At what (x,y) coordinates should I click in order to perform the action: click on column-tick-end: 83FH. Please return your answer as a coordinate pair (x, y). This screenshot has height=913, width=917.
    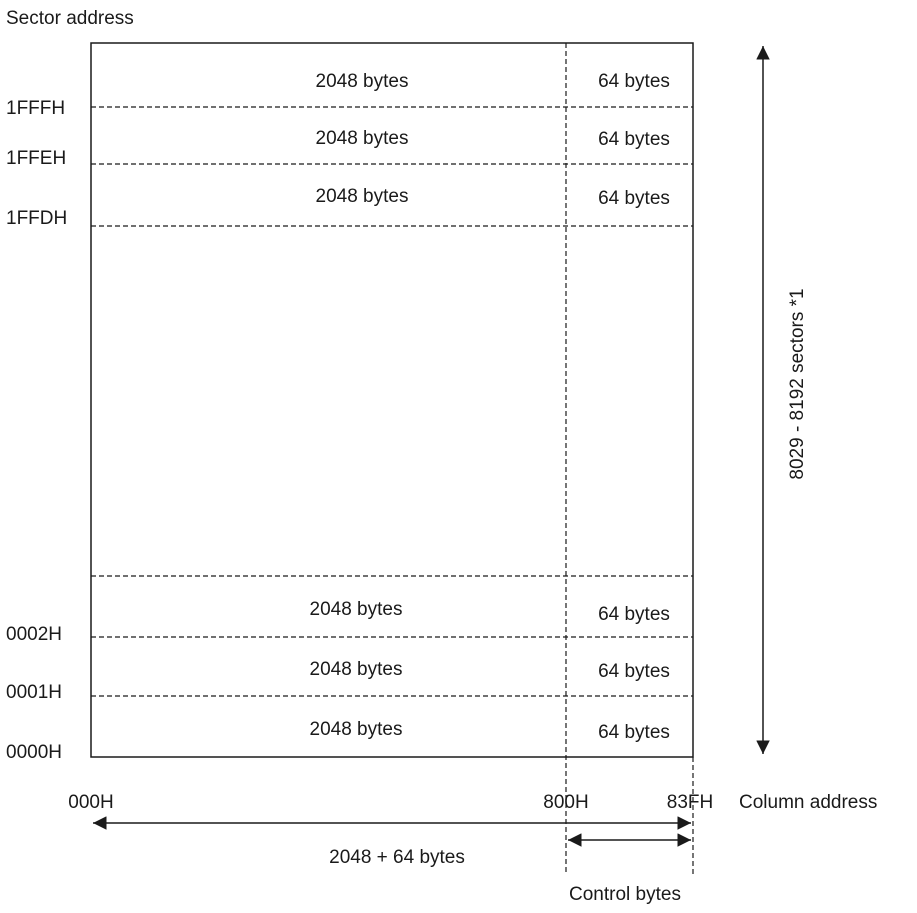
    Looking at the image, I should click on (690, 802).